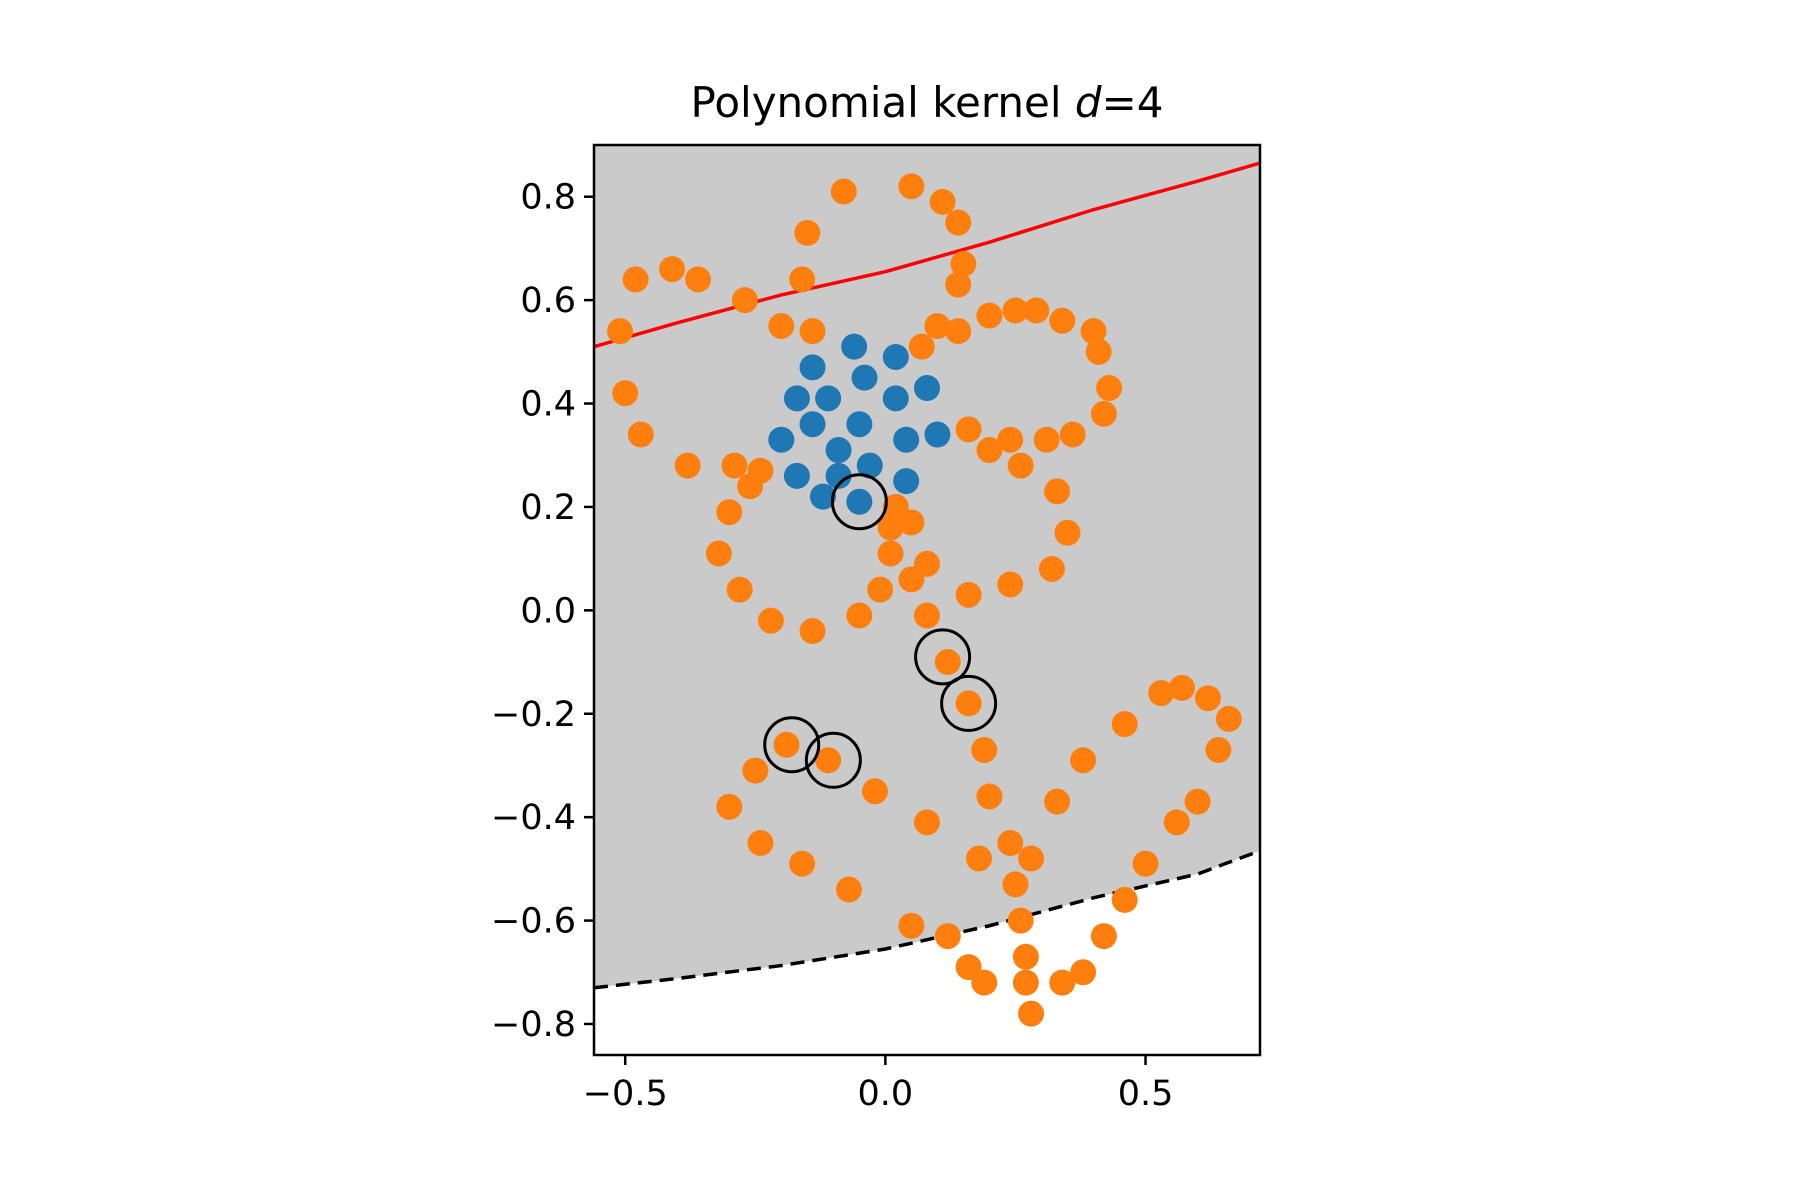  I want to click on chart-title: Polynomial kernel d=4, so click(927, 102).